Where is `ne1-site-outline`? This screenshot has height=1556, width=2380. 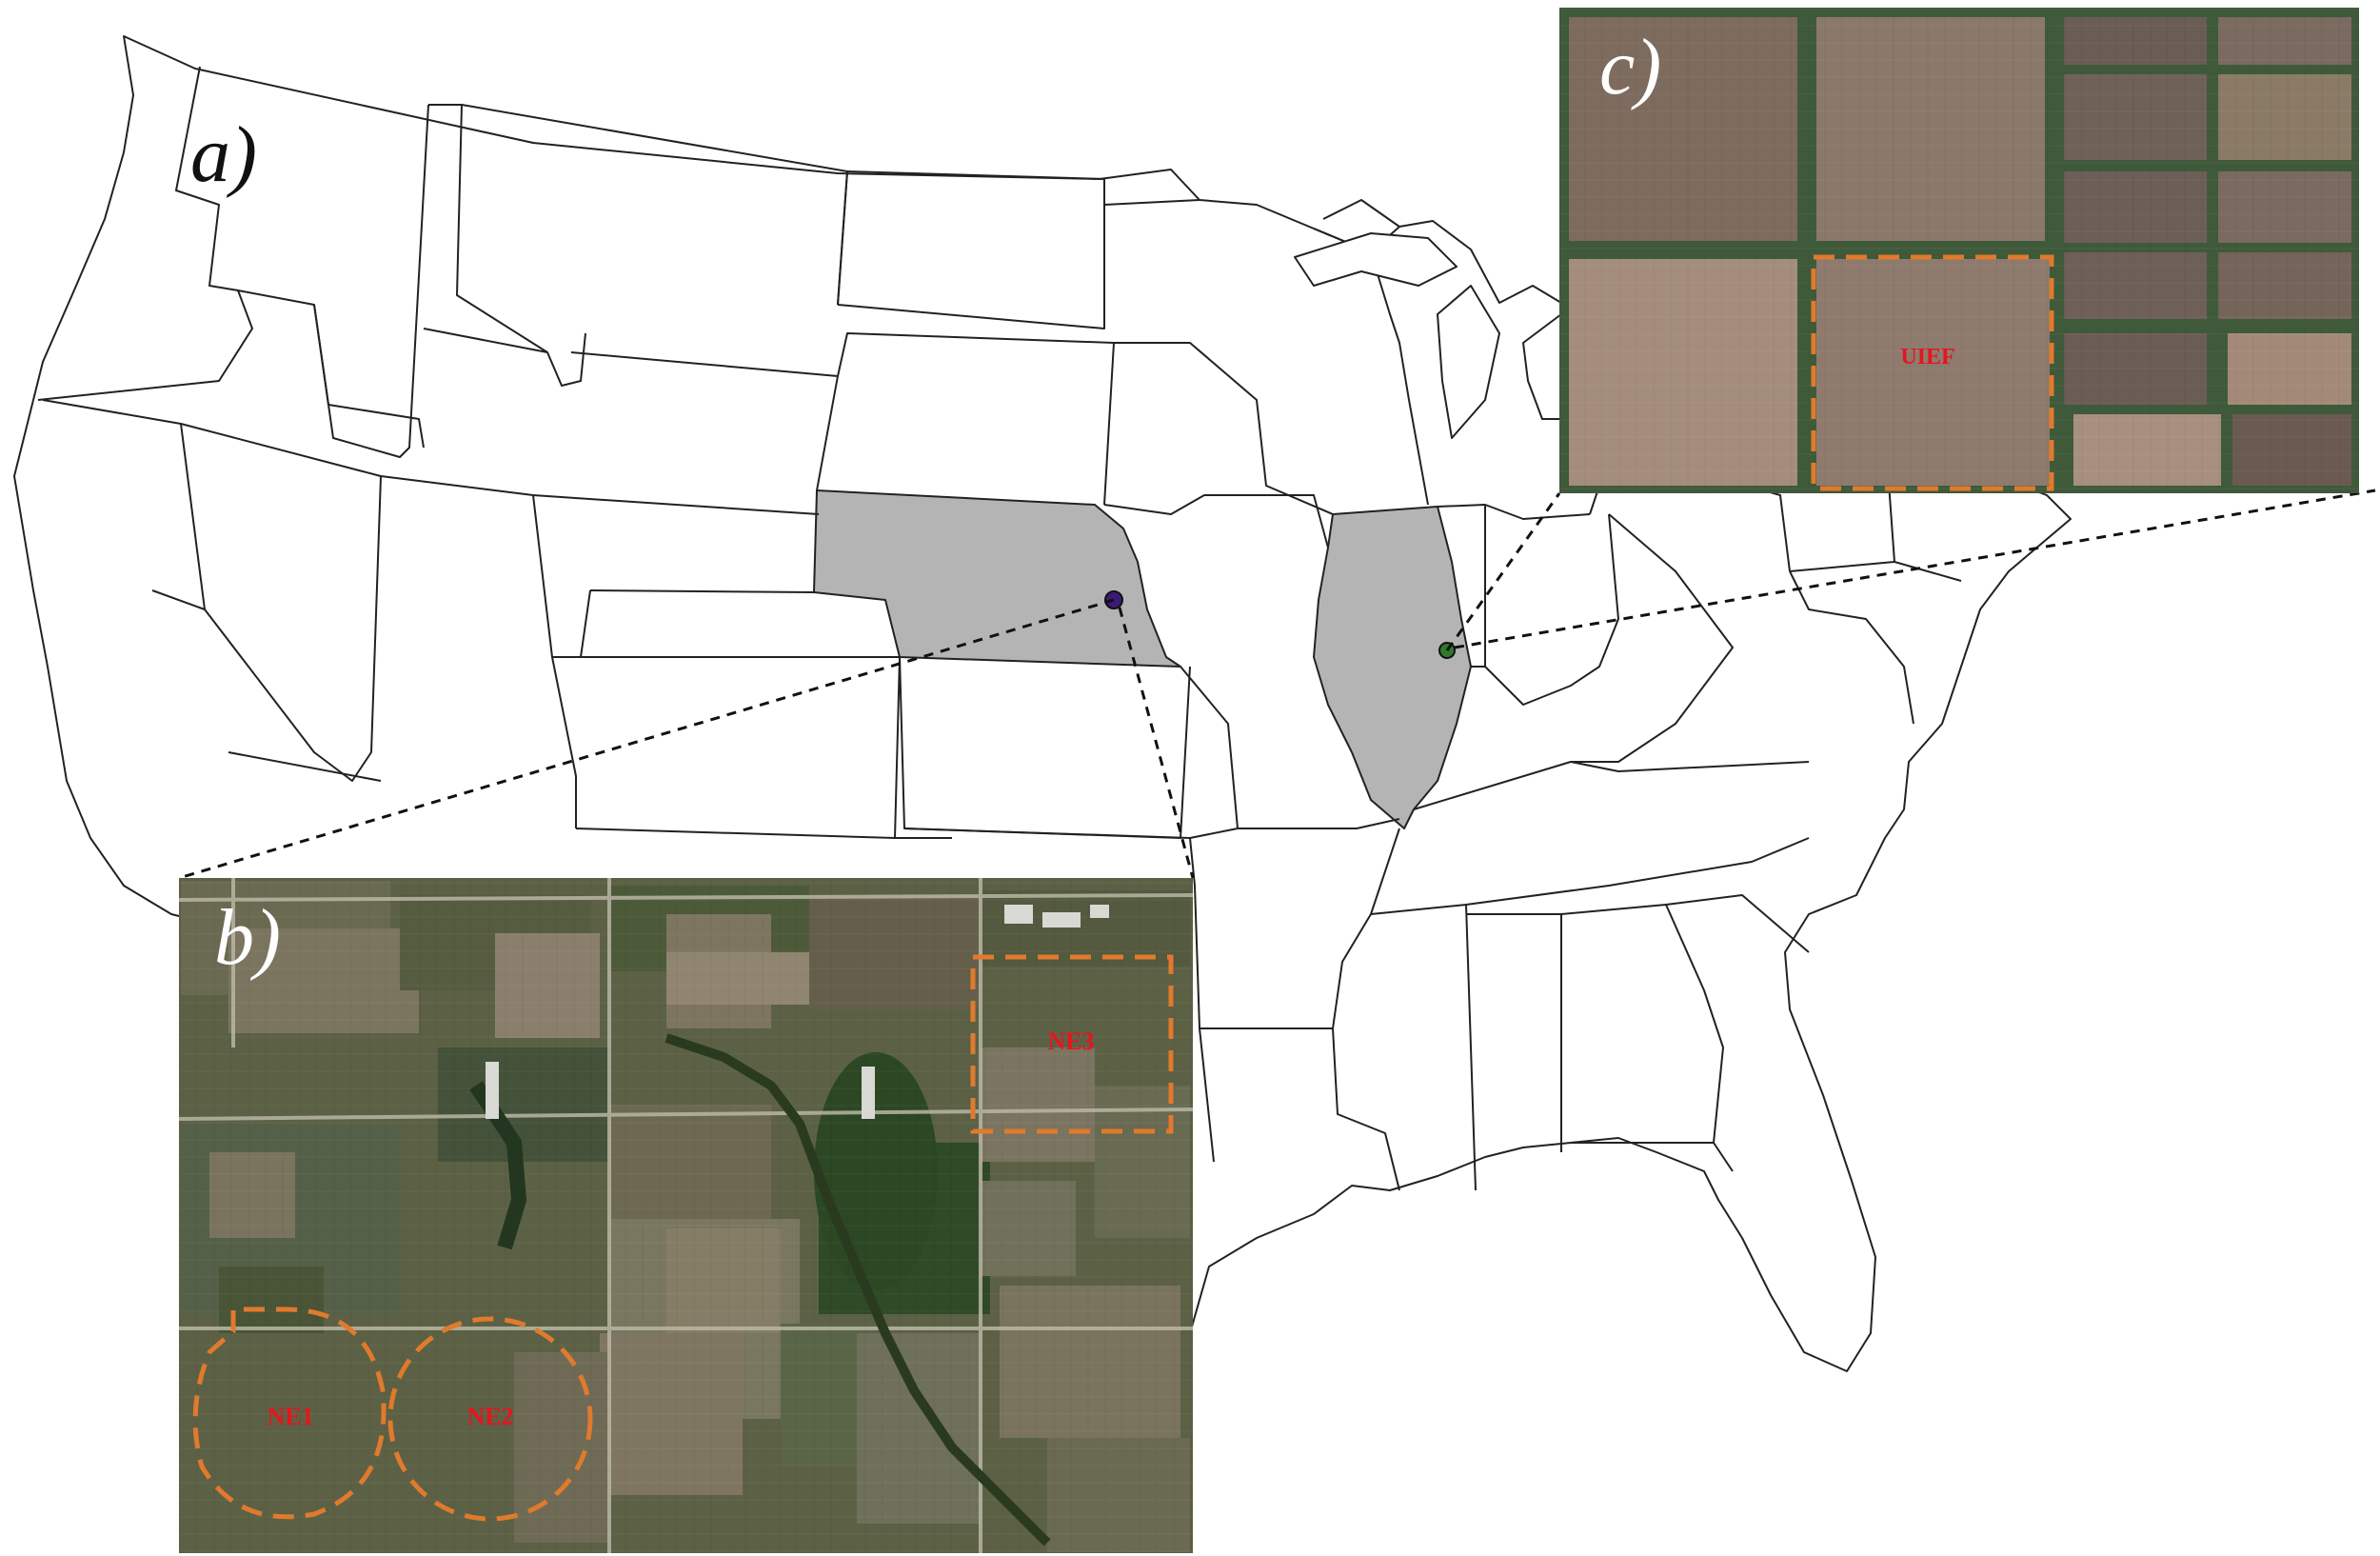
ne1-site-outline is located at coordinates (289, 1414).